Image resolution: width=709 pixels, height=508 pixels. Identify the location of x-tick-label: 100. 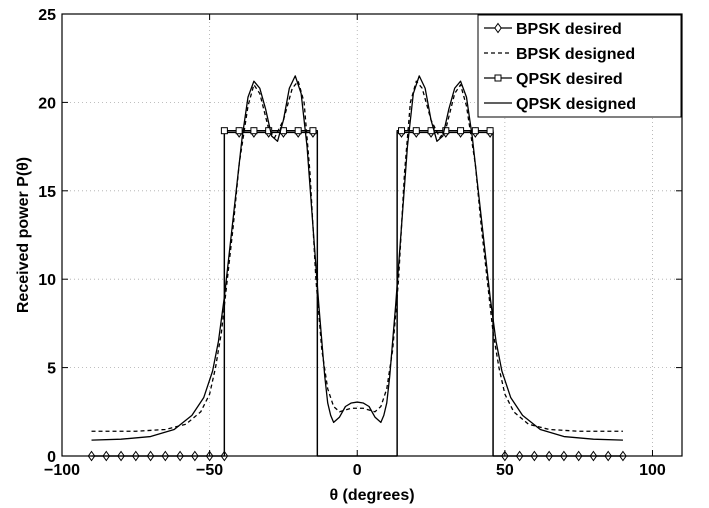
(652, 470).